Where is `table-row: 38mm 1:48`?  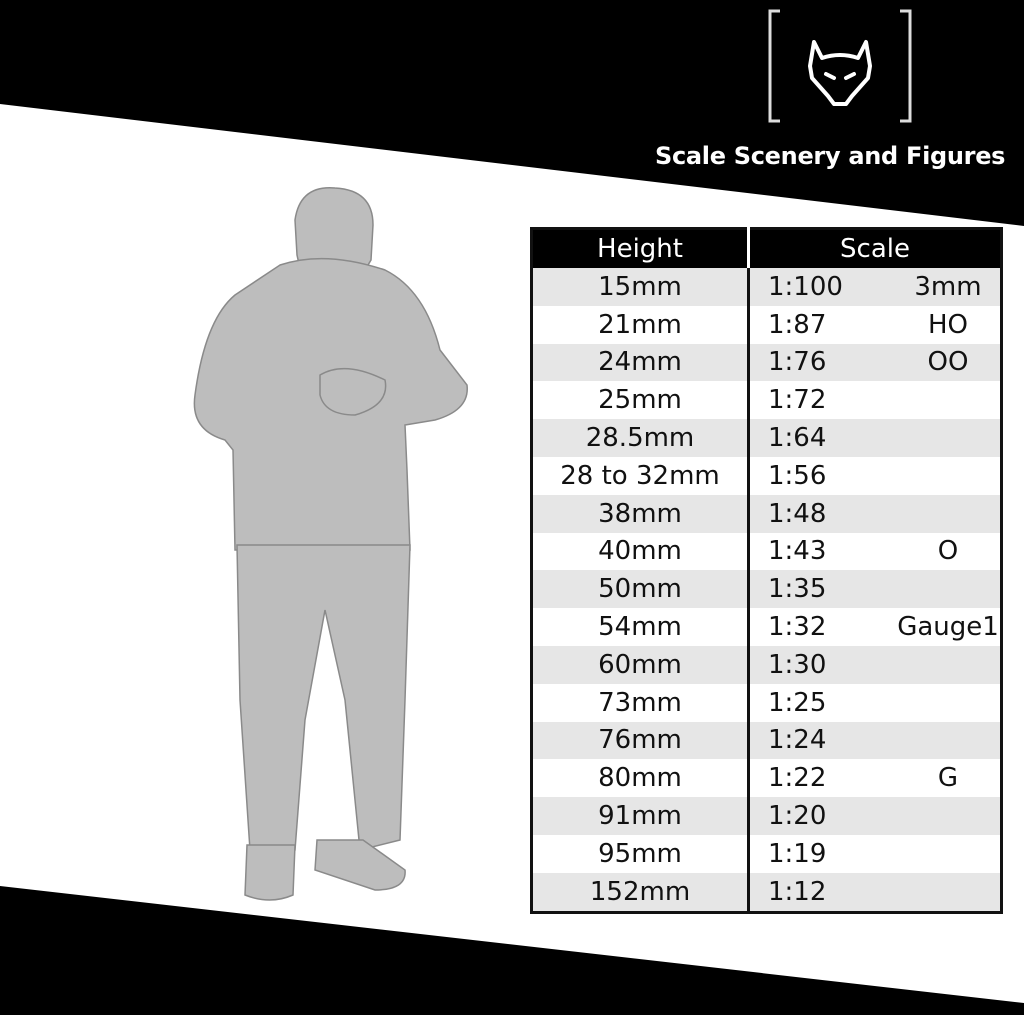
table-row: 38mm 1:48 is located at coordinates (766, 513).